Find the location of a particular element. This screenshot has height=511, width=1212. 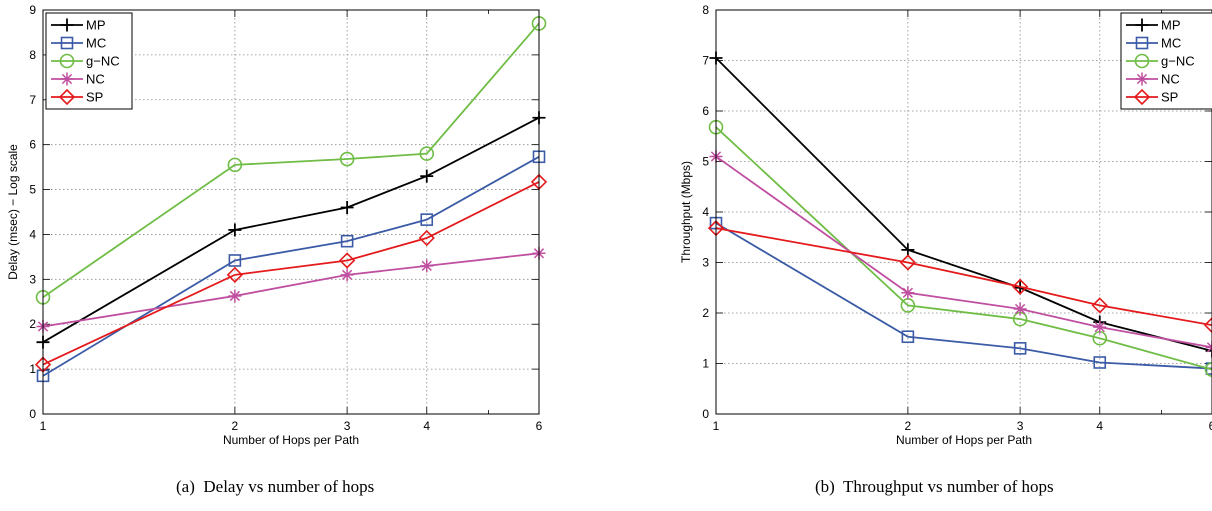

throughput-y-tick-label-1: 1 is located at coordinates (705, 364).